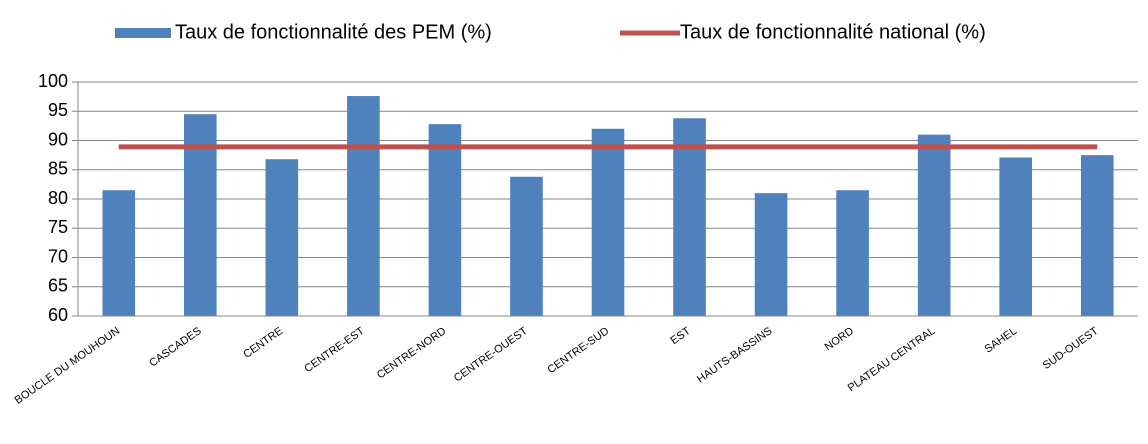  I want to click on x-tick-label: EST, so click(681, 336).